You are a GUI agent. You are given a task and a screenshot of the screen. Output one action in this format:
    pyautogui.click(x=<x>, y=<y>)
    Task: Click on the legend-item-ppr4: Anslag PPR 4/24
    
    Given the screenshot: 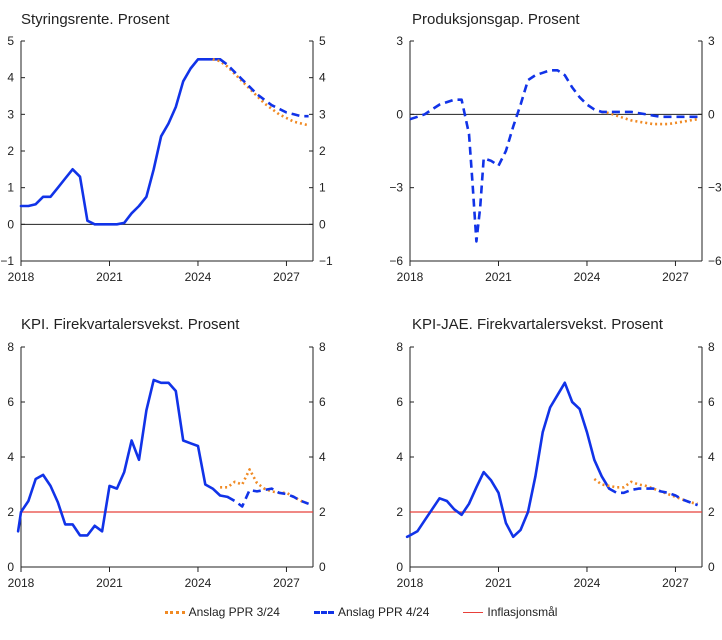 What is the action you would take?
    pyautogui.click(x=371, y=612)
    